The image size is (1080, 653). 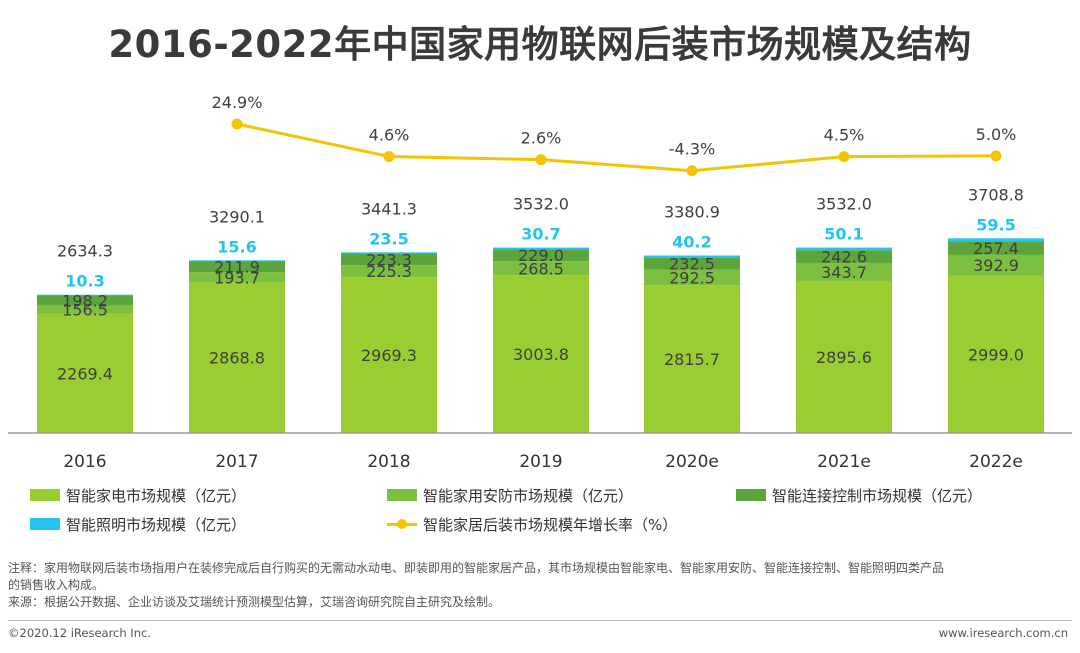 I want to click on legend-swatch-control, so click(x=751, y=495).